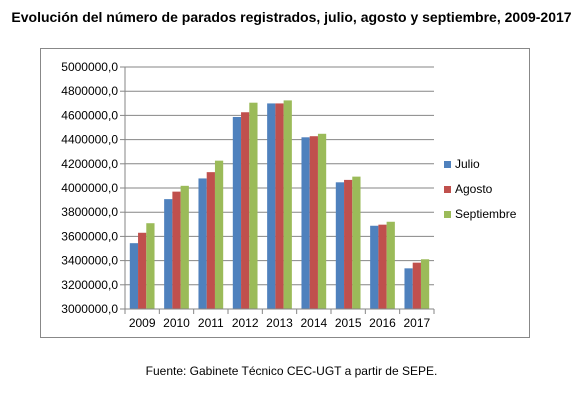 The width and height of the screenshot is (583, 420). I want to click on bar-julio-2012, so click(237, 213).